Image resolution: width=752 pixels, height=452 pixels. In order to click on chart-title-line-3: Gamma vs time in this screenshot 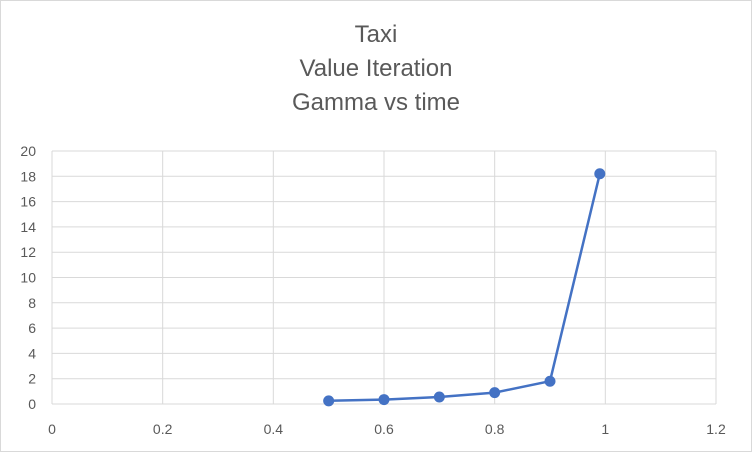, I will do `click(376, 102)`.